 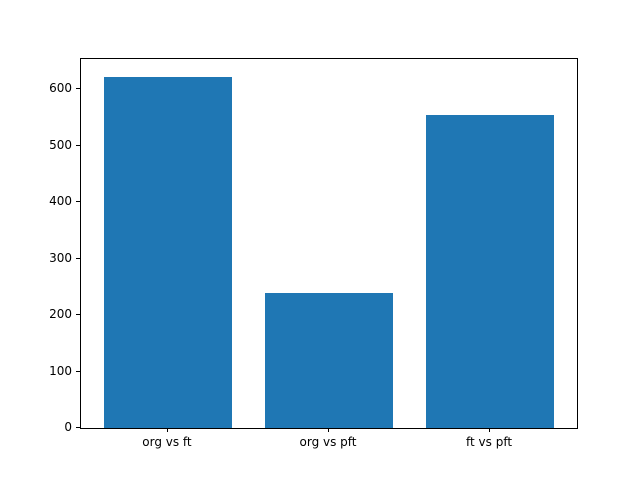 What do you see at coordinates (168, 252) in the screenshot?
I see `bar-org-vs-ft` at bounding box center [168, 252].